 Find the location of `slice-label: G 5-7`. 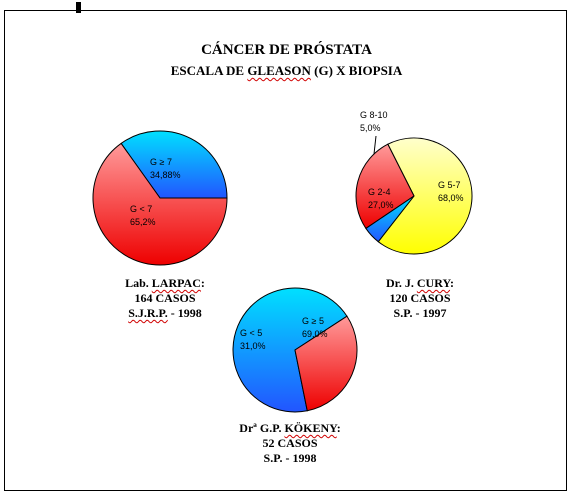

slice-label: G 5-7 is located at coordinates (449, 185).